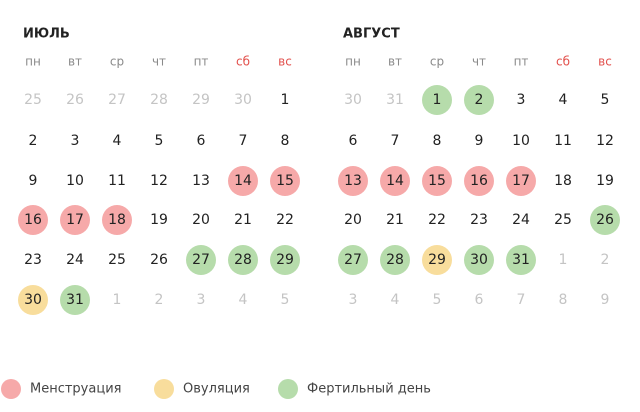  What do you see at coordinates (243, 220) in the screenshot?
I see `day-number: 21` at bounding box center [243, 220].